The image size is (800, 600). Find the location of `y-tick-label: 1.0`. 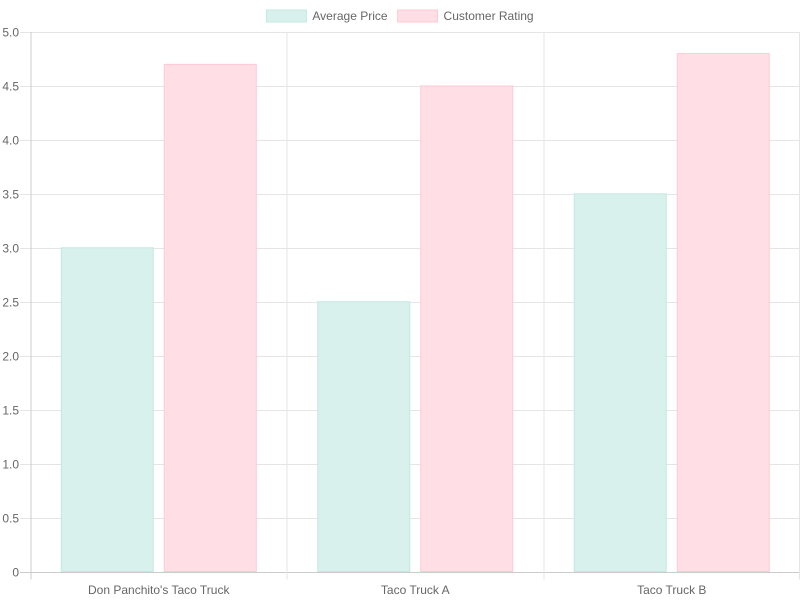

y-tick-label: 1.0 is located at coordinates (10, 465).